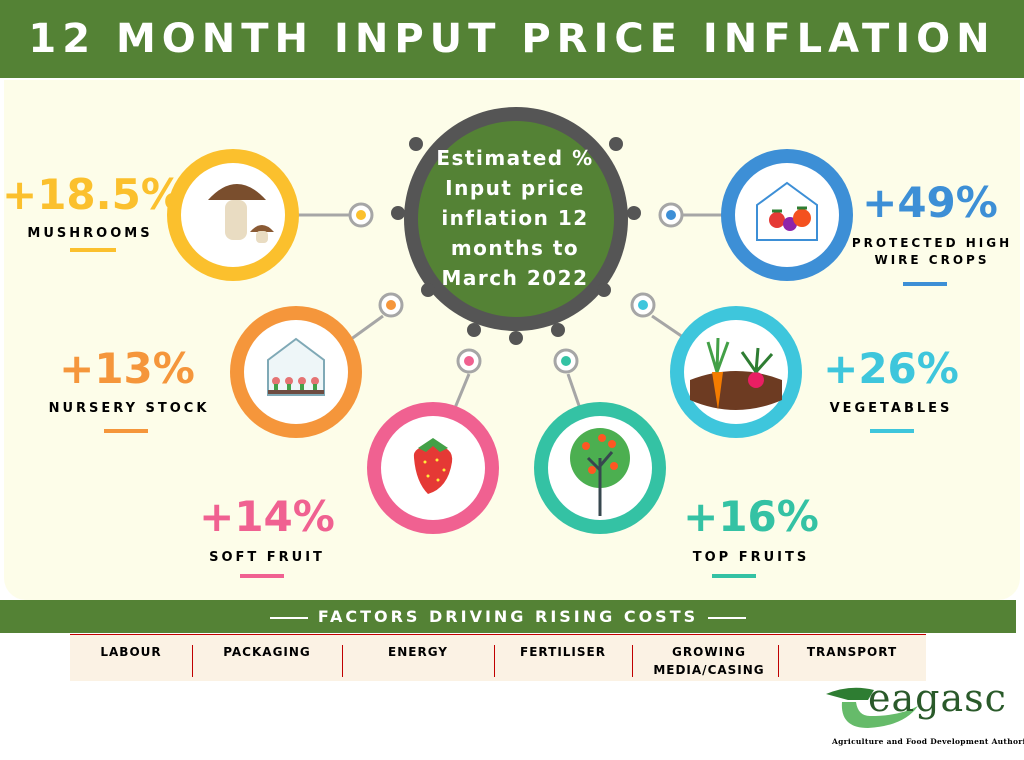  I want to click on center-line: inflation 12, so click(515, 218).